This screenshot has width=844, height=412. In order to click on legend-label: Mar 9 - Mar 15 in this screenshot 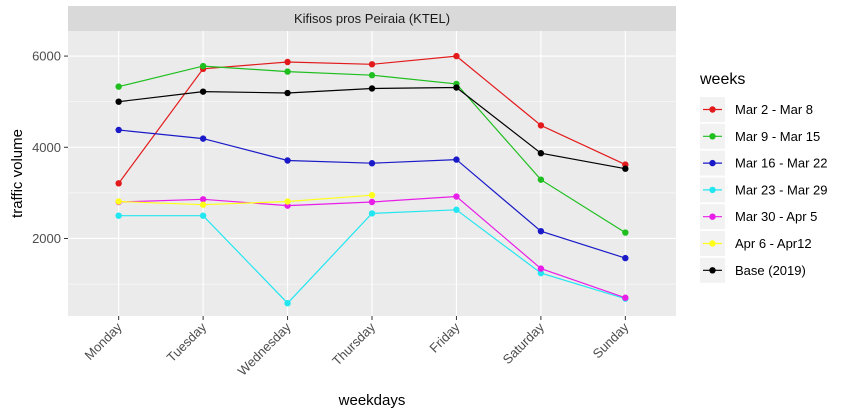, I will do `click(777, 136)`.